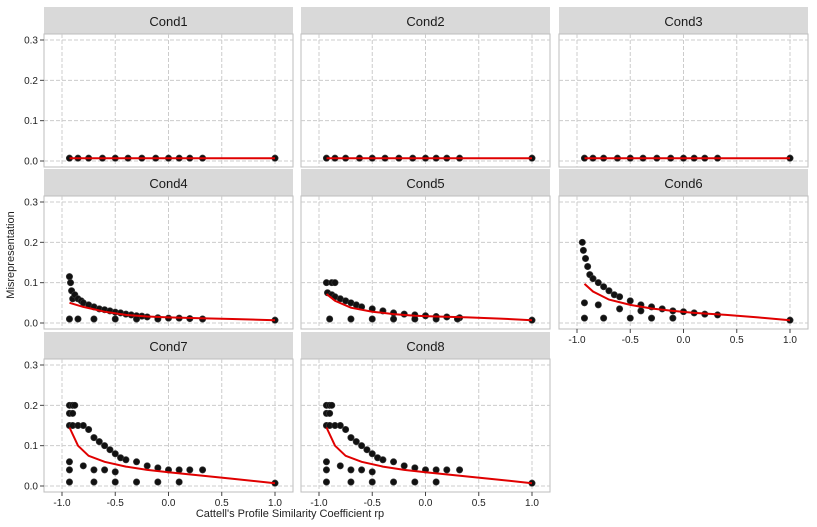 The image size is (817, 527). What do you see at coordinates (31, 243) in the screenshot?
I see `y-tick-label: 0.2` at bounding box center [31, 243].